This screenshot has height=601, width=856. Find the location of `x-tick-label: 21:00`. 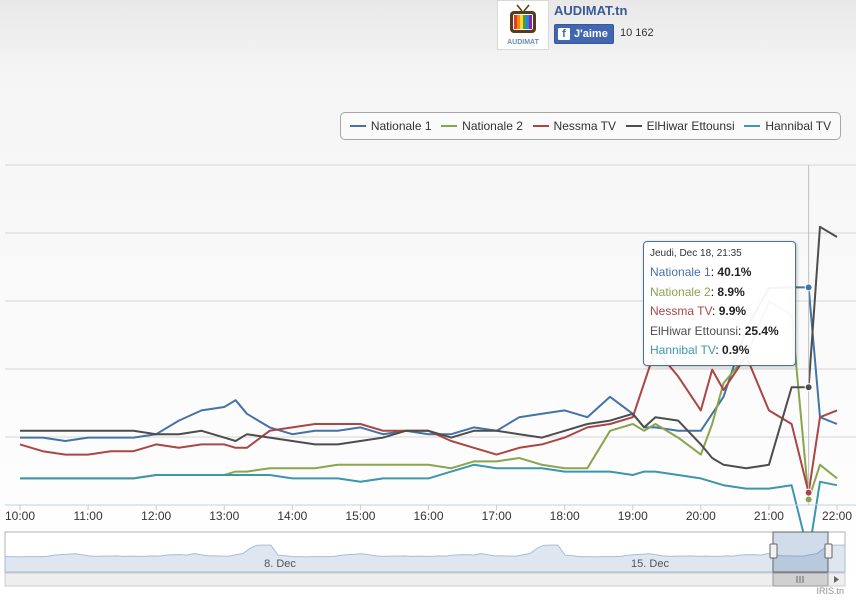

x-tick-label: 21:00 is located at coordinates (769, 516).